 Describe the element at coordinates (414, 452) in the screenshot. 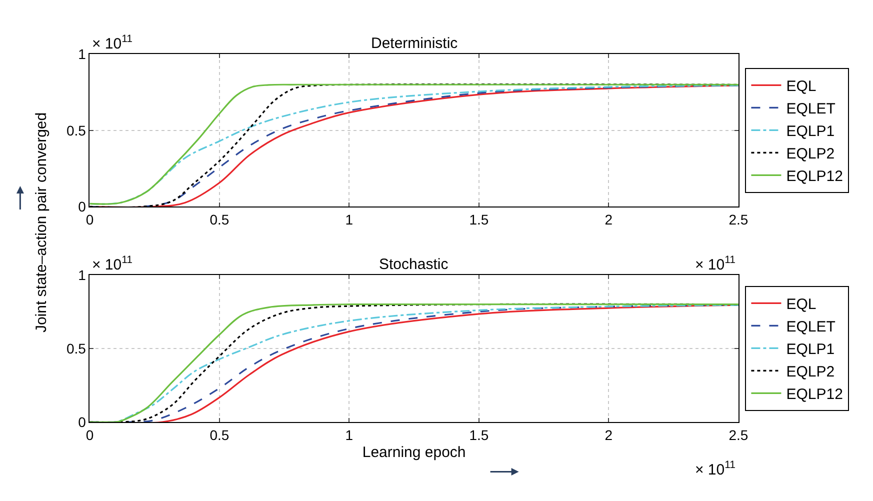

I see `x-axis-title: Learning epoch` at that location.